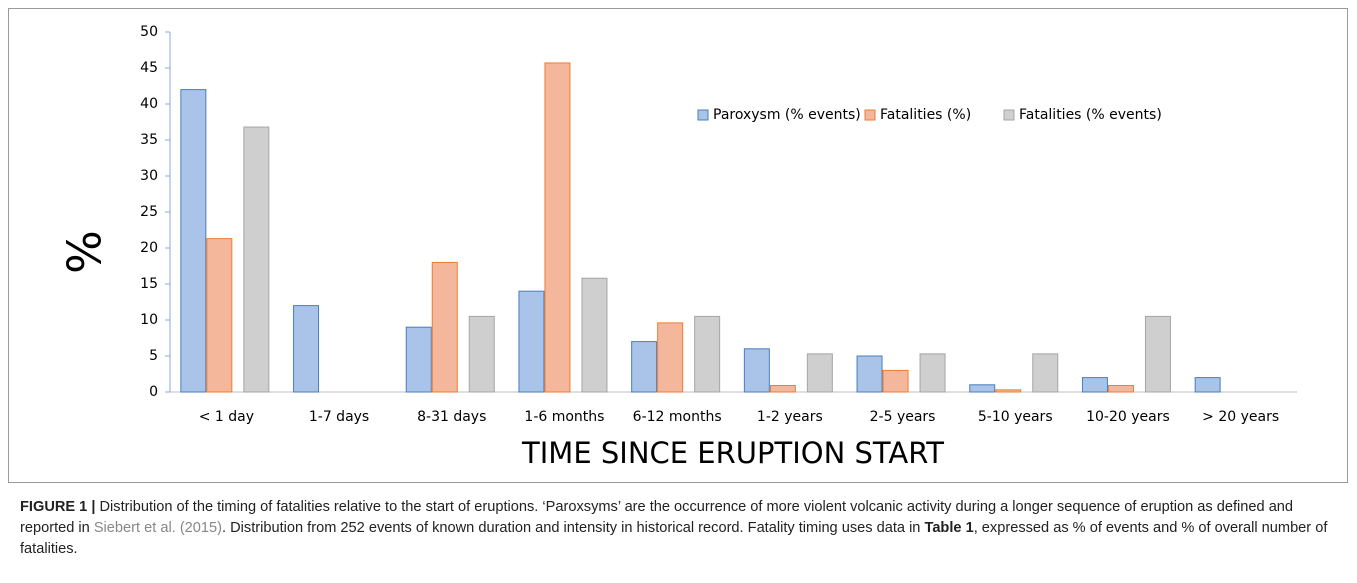 The width and height of the screenshot is (1357, 583). Describe the element at coordinates (149, 284) in the screenshot. I see `y-tick-label: 15` at that location.